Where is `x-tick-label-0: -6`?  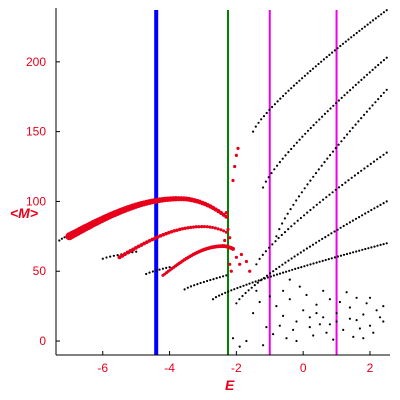
x-tick-label-0: -6 is located at coordinates (102, 368).